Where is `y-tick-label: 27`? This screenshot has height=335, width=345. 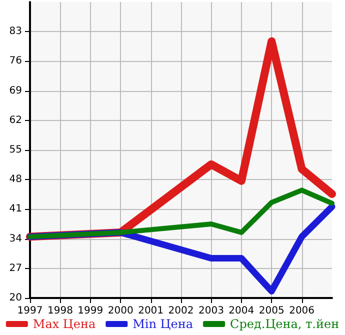
y-tick-label: 27 is located at coordinates (15, 268).